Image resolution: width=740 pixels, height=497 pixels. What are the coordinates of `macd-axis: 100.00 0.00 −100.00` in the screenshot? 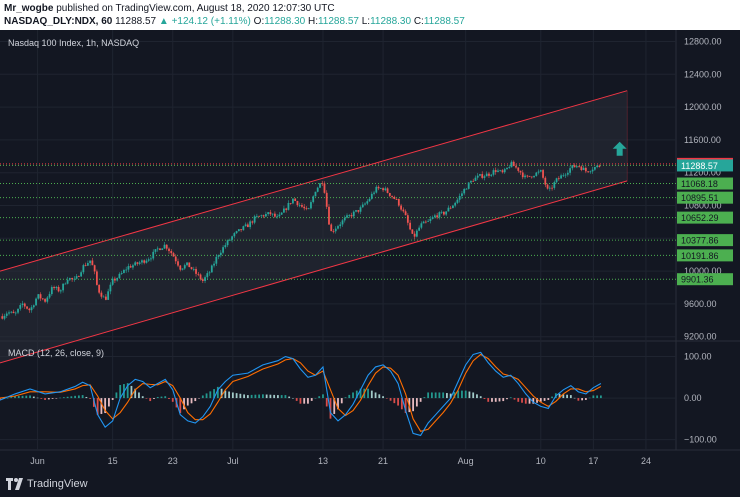 It's located at (700, 398).